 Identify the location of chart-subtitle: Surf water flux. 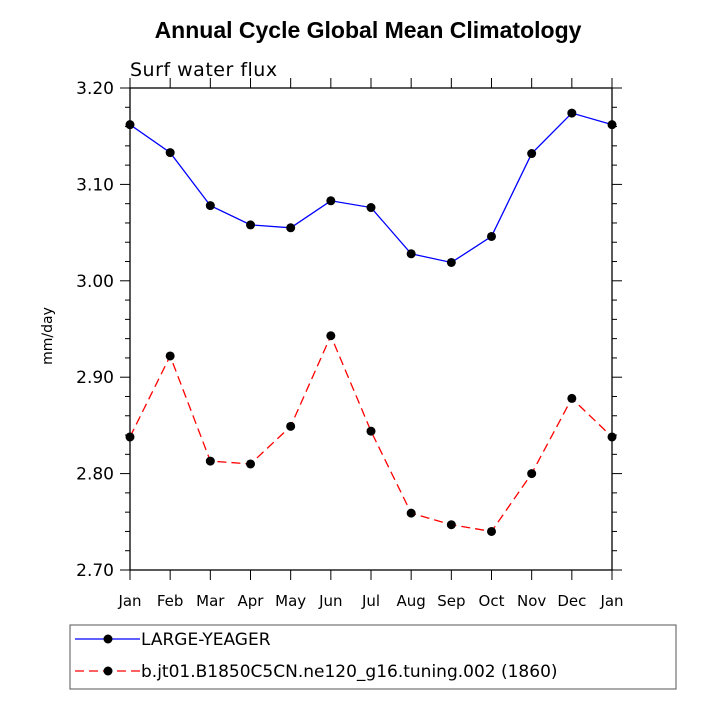
(204, 70).